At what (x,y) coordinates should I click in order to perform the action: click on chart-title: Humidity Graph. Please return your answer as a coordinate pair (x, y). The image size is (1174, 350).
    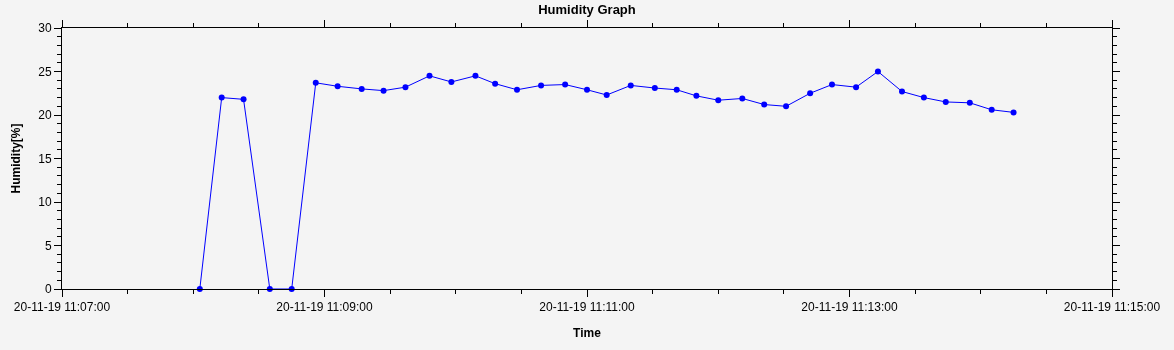
    Looking at the image, I should click on (587, 10).